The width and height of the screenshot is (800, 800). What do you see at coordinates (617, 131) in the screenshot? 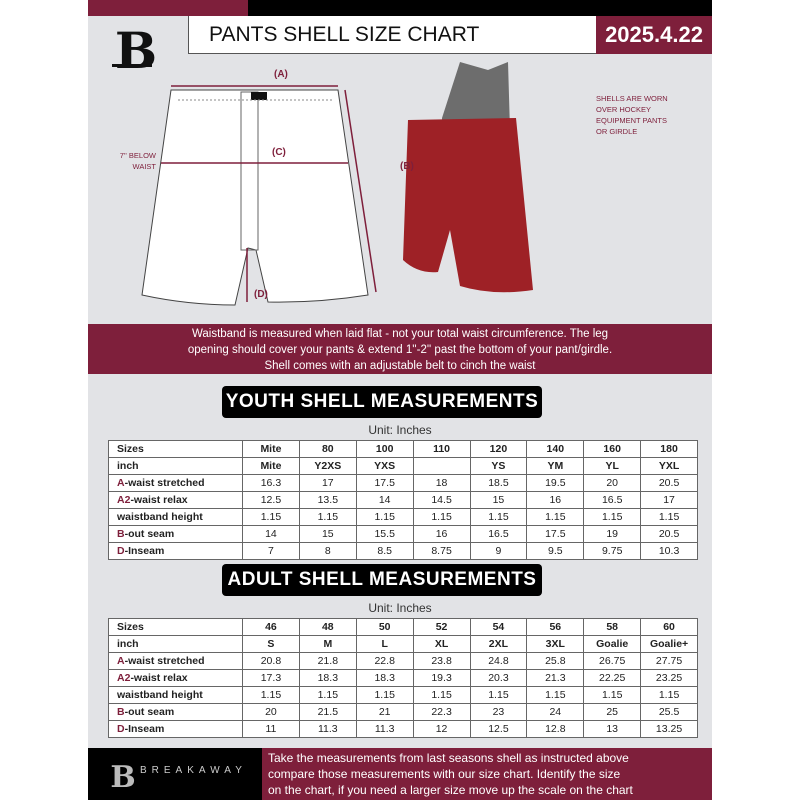
I see `note-line: OR GIRDLE` at bounding box center [617, 131].